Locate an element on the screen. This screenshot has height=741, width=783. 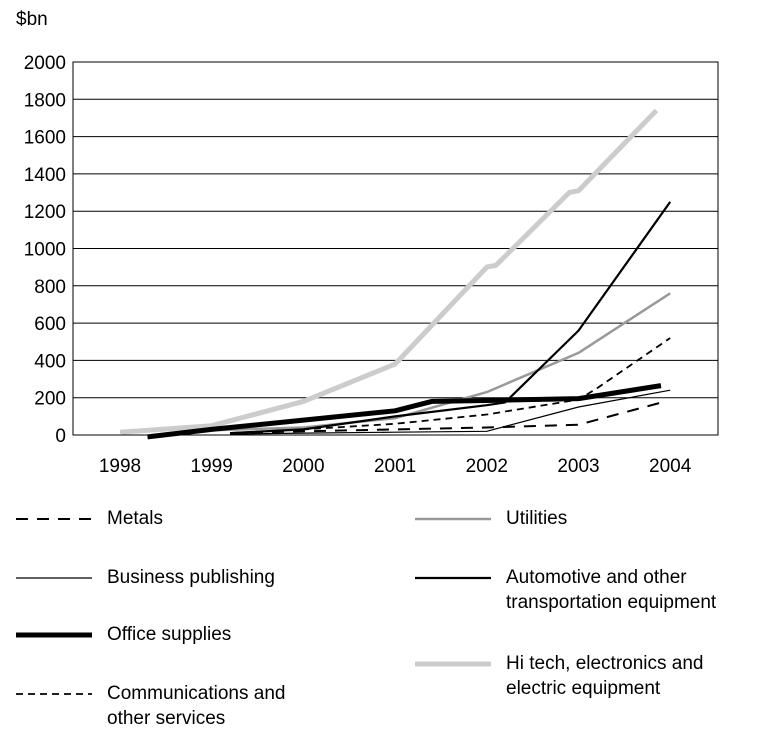
legend-label: Business publishing is located at coordinates (191, 577).